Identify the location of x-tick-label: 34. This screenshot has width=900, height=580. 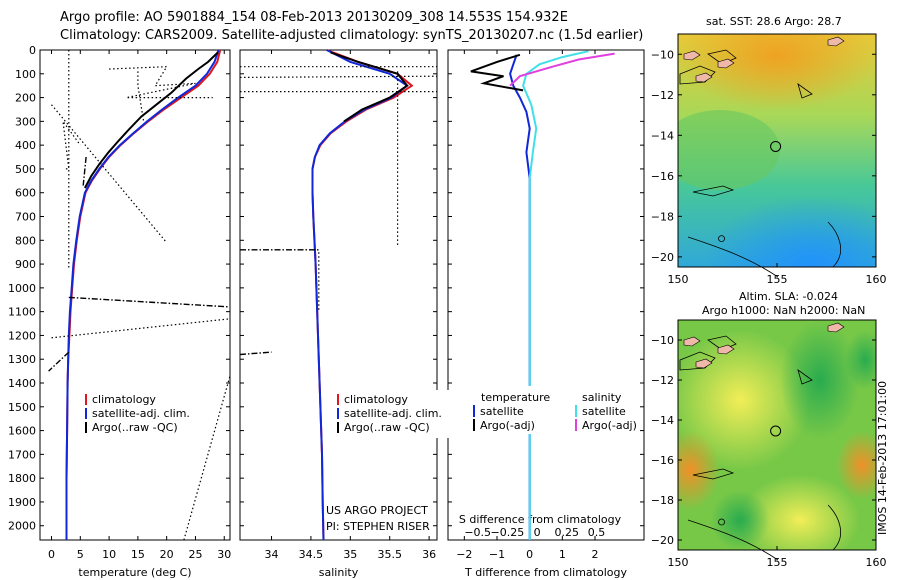
(272, 554).